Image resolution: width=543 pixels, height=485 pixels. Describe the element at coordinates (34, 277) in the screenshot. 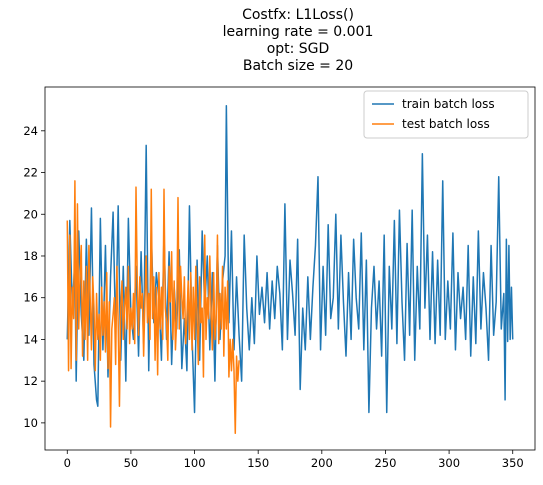

I see `y-axis-ticks: 10 12 14 16 18 20 22 24` at that location.